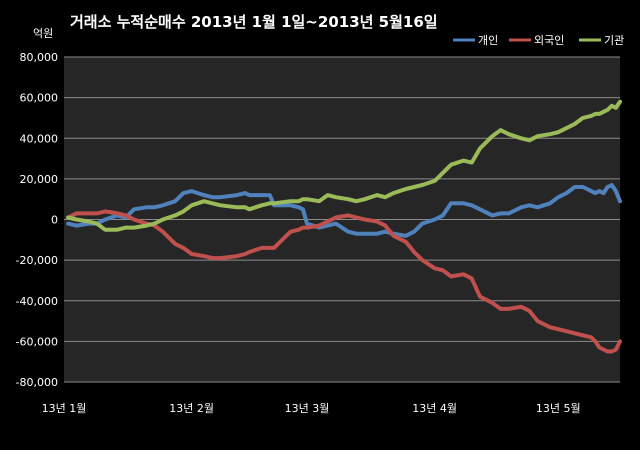  What do you see at coordinates (54, 220) in the screenshot?
I see `y-tick-label: 0` at bounding box center [54, 220].